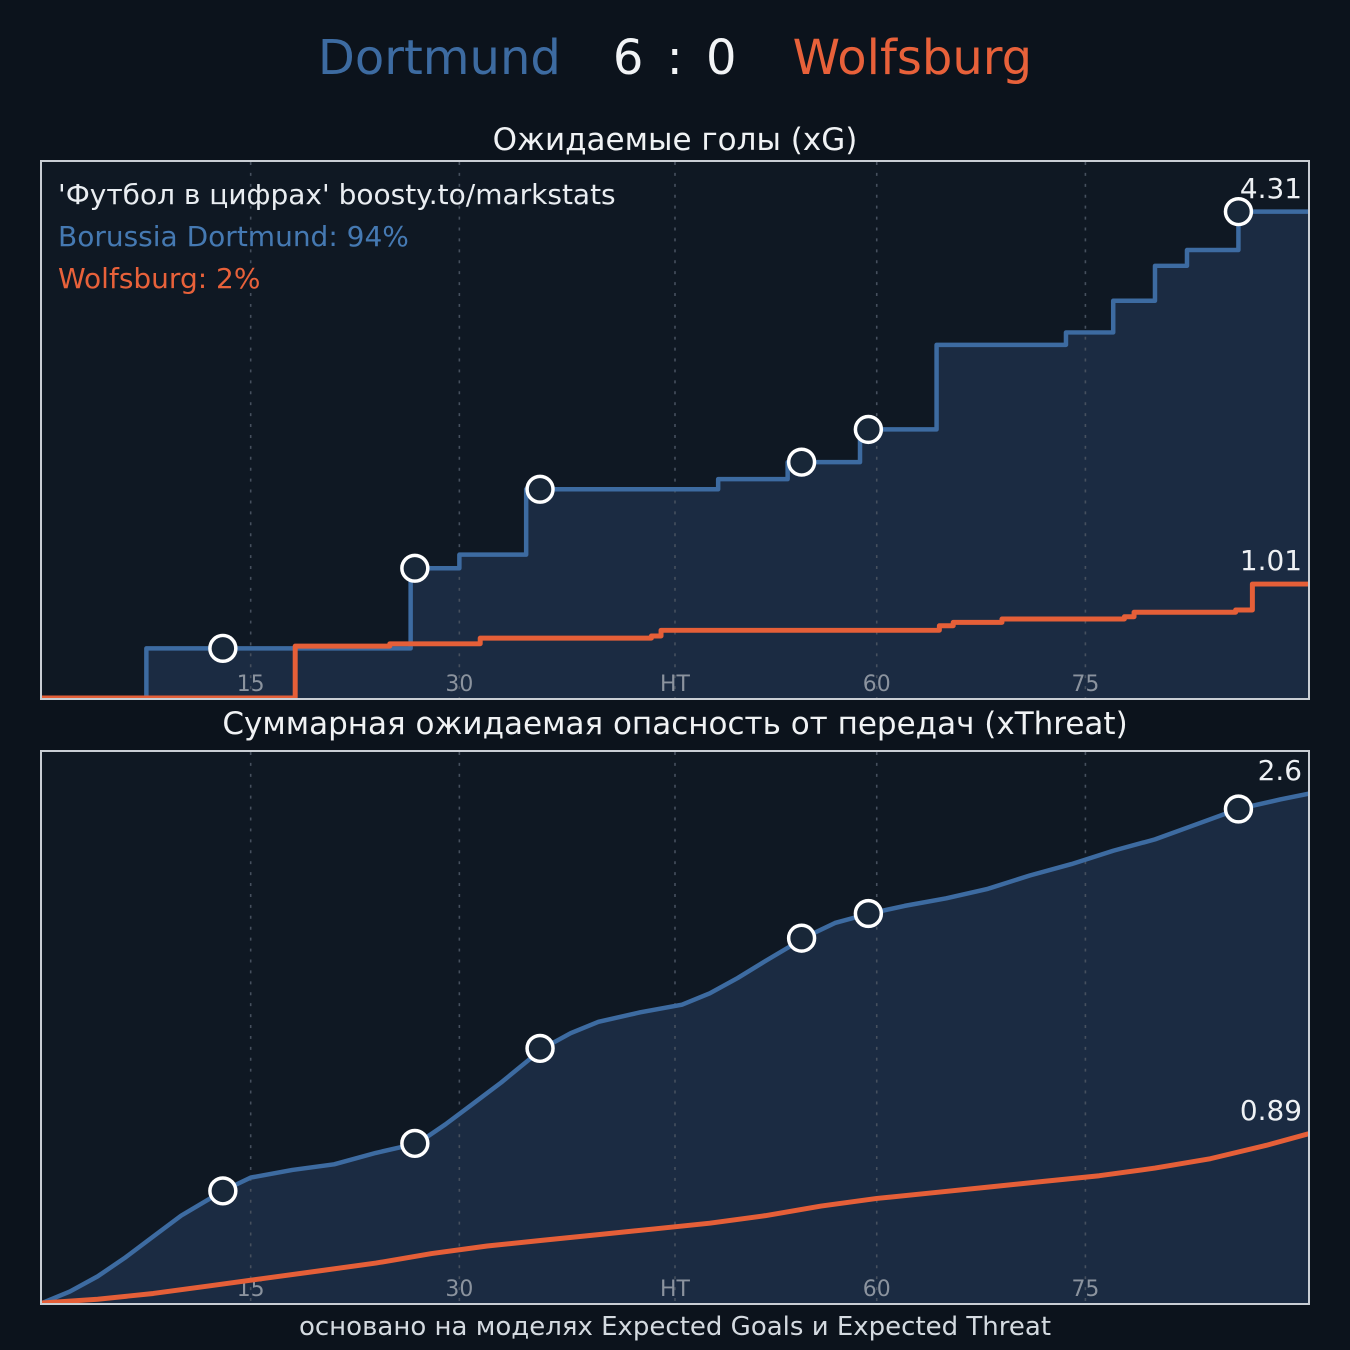 The width and height of the screenshot is (1350, 1350). What do you see at coordinates (1085, 684) in the screenshot?
I see `xg-tick-label-75: 75` at bounding box center [1085, 684].